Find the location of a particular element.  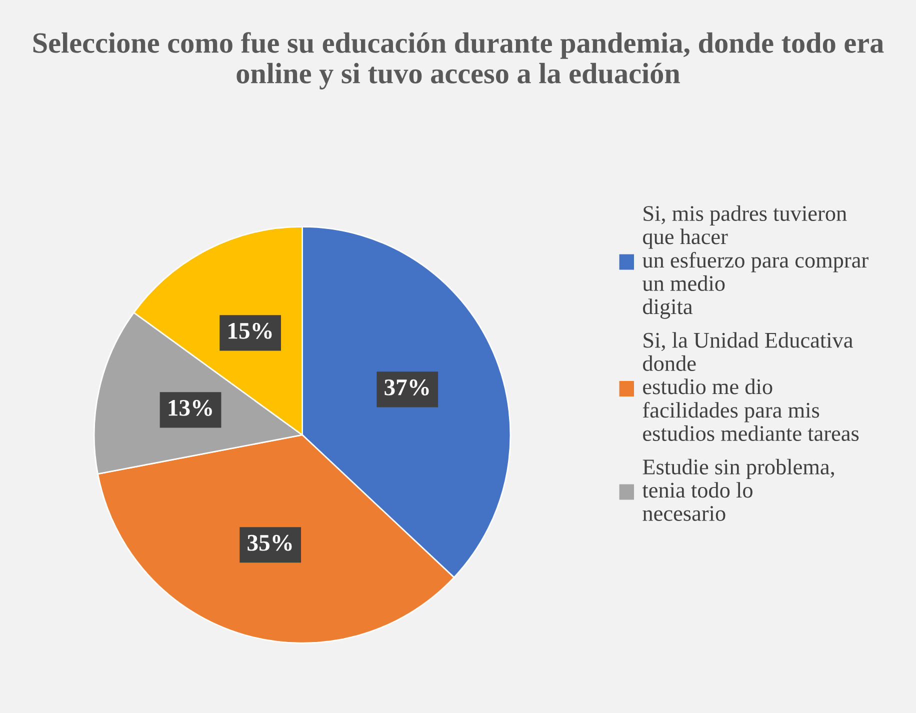

legend-label: Estudie sin problema, tenia todo lo necesario is located at coordinates (738, 489).